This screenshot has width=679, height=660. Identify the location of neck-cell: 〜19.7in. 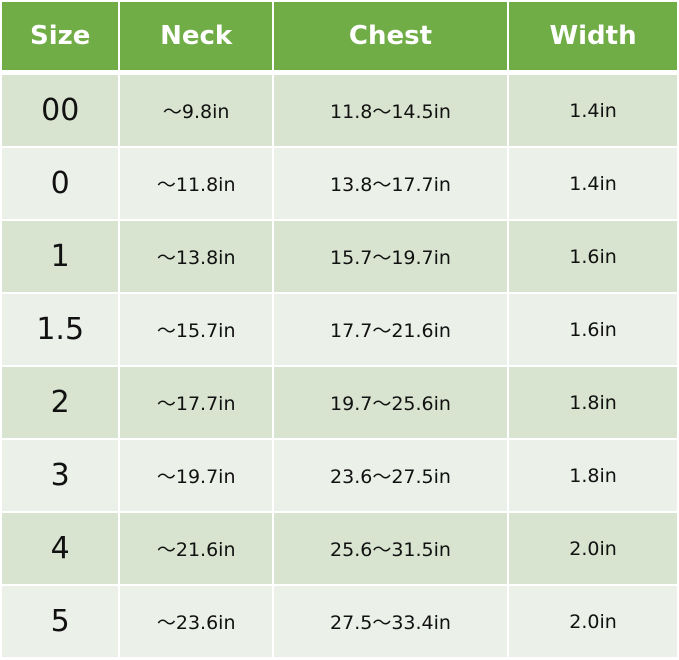
(196, 475).